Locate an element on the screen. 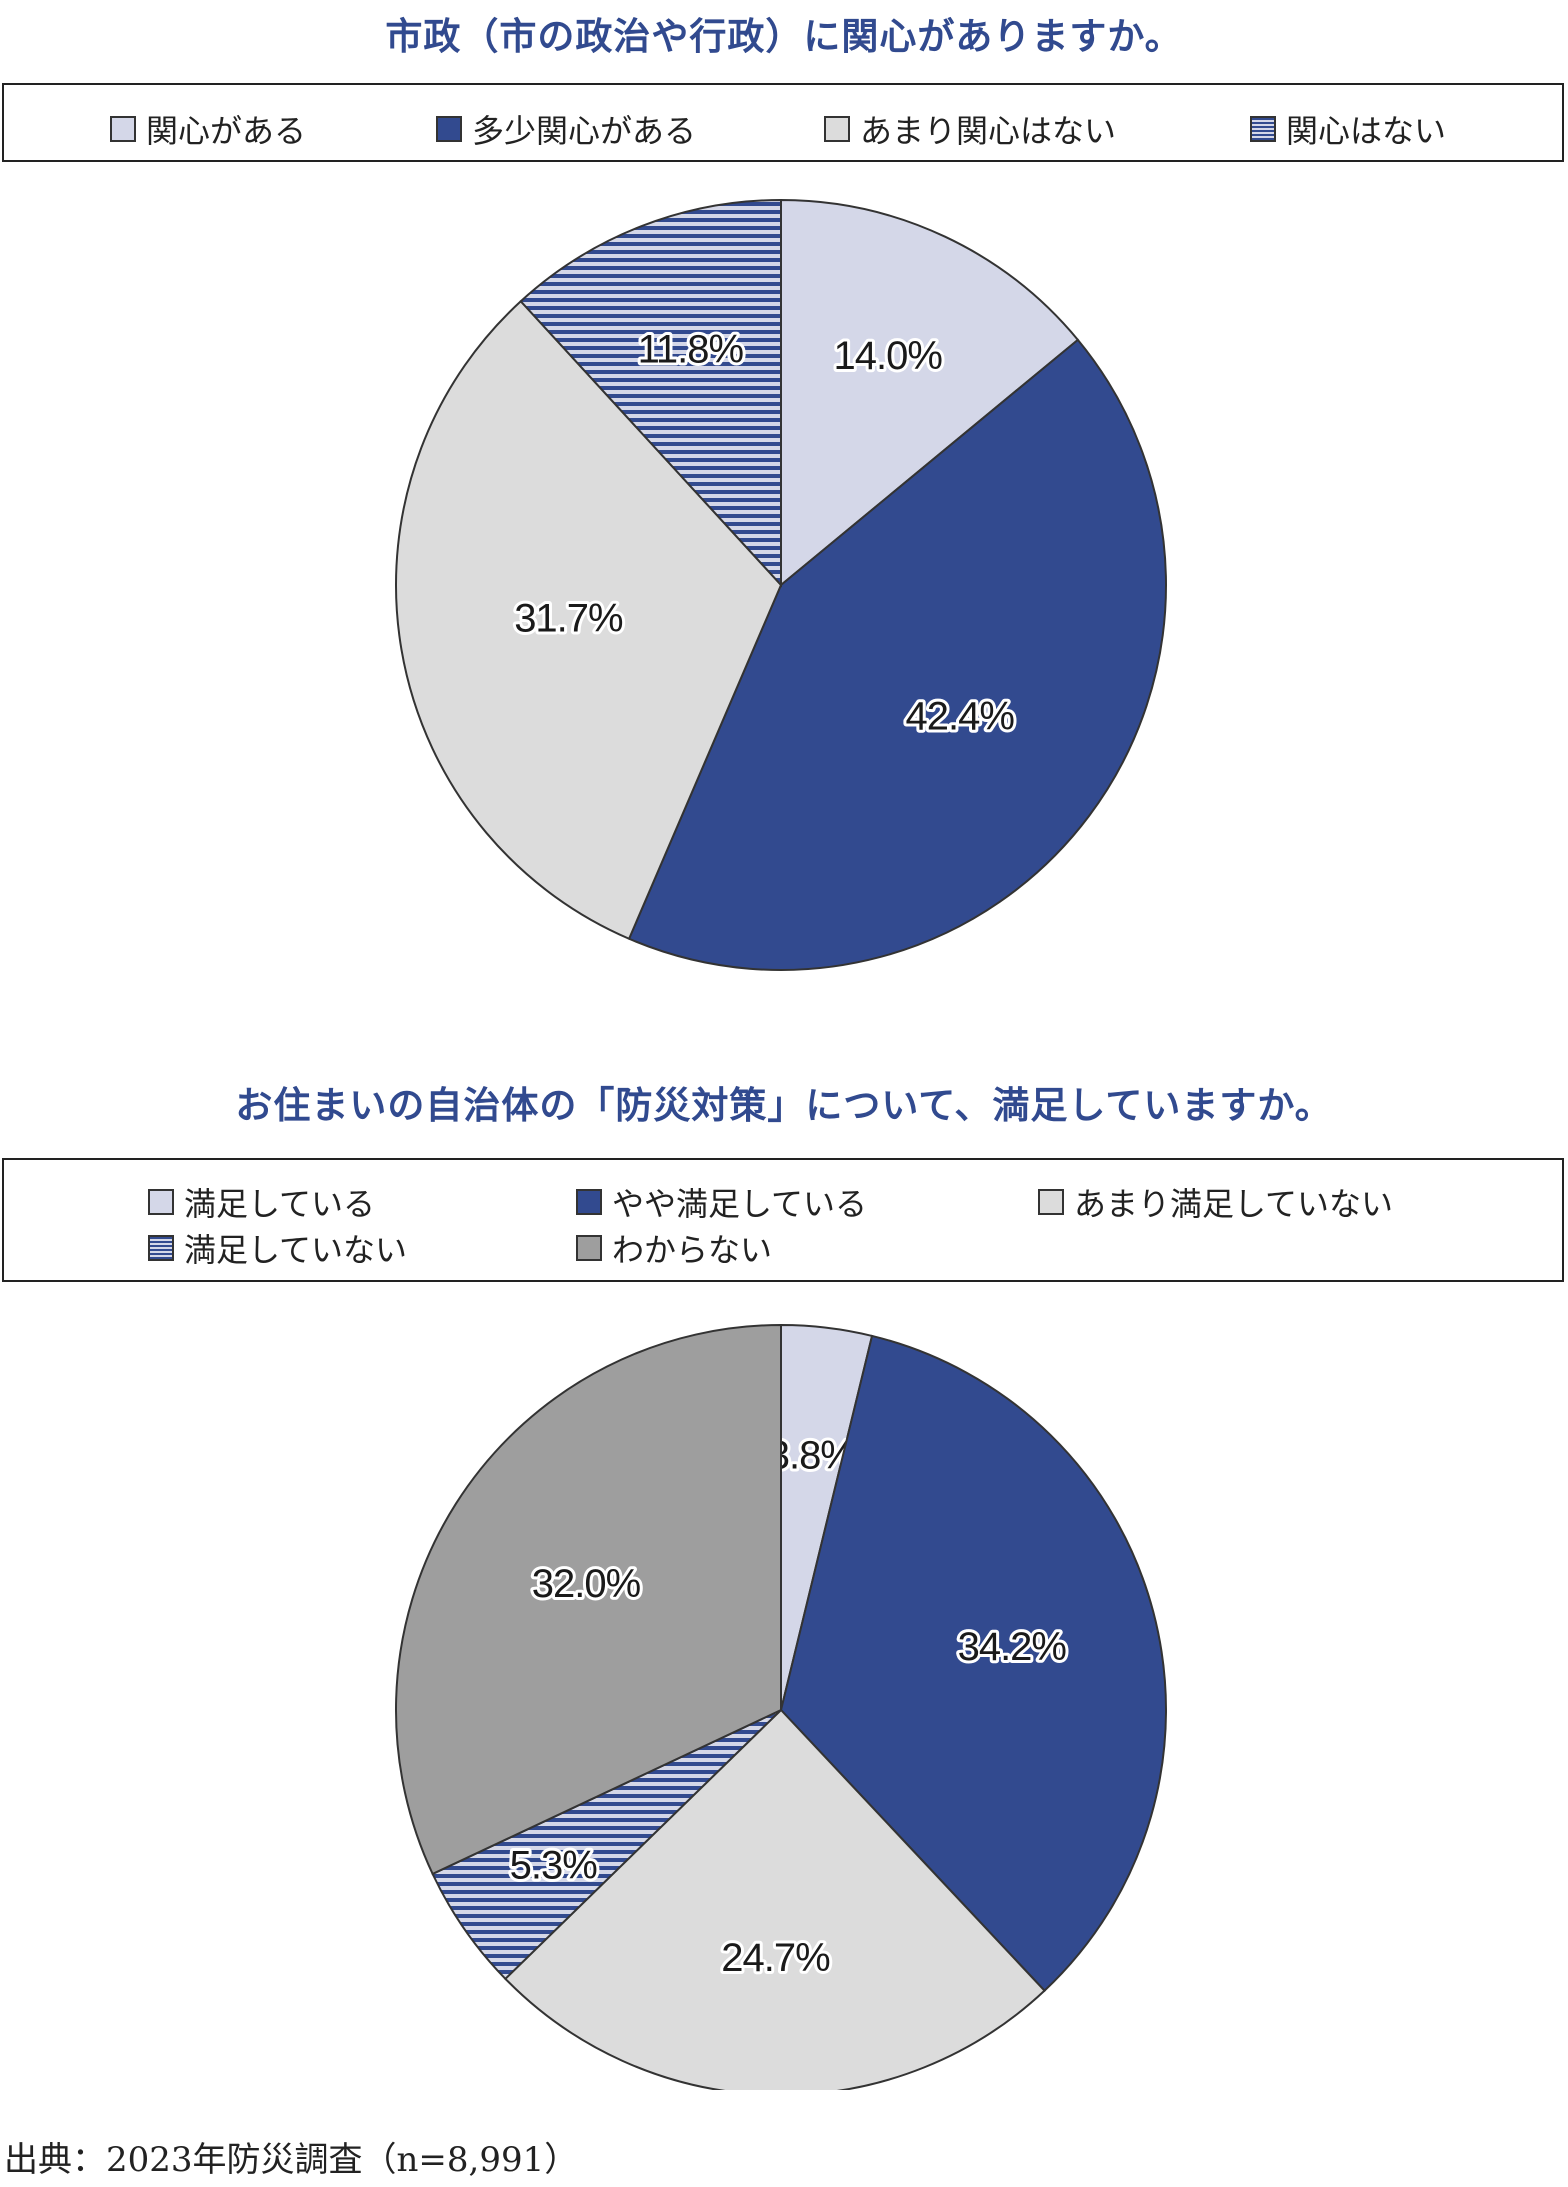 This screenshot has width=1568, height=2187. chart-2-title: お住まいの自治体の「防災対策」について、満足していますか。 is located at coordinates (784, 1105).